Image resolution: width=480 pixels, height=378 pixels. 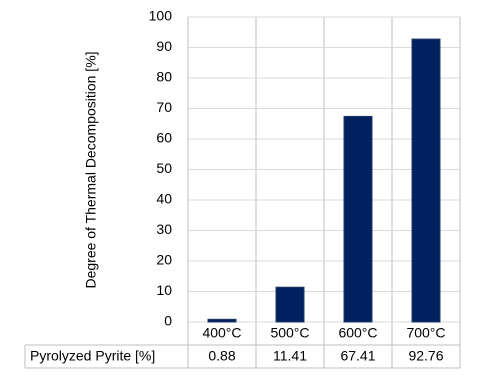 I want to click on x-tick-label: 600°C, so click(x=357, y=333).